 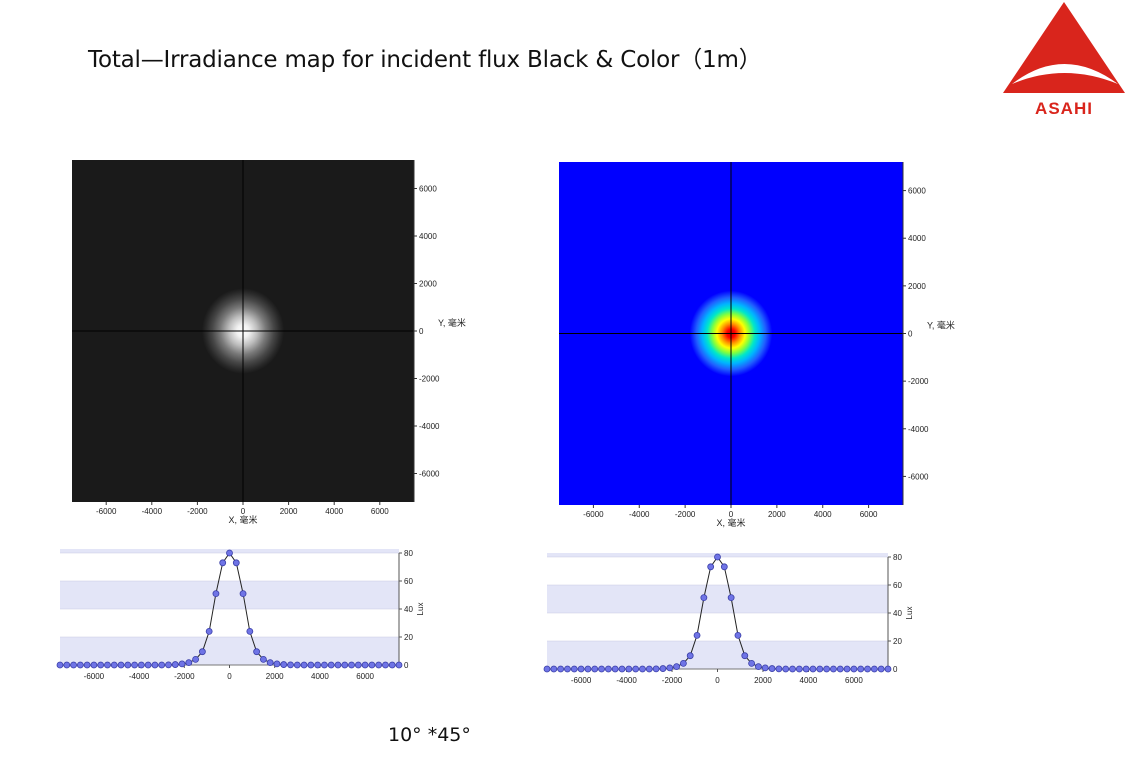 I want to click on y-tick-label: -2000, so click(x=918, y=381).